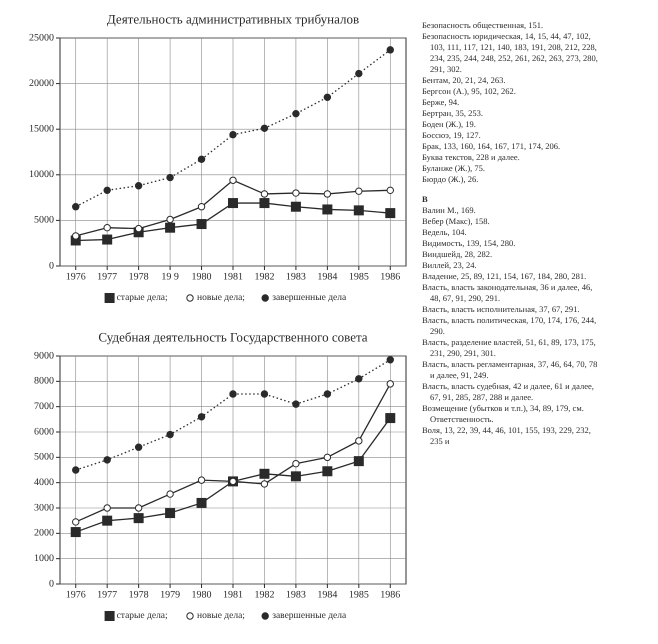 This screenshot has height=644, width=658. Describe the element at coordinates (508, 391) in the screenshot. I see `text: Власть, власть судебная, 42 и далее, 61 и далее, 67, 91, 285, 287, 288 и далее.` at that location.